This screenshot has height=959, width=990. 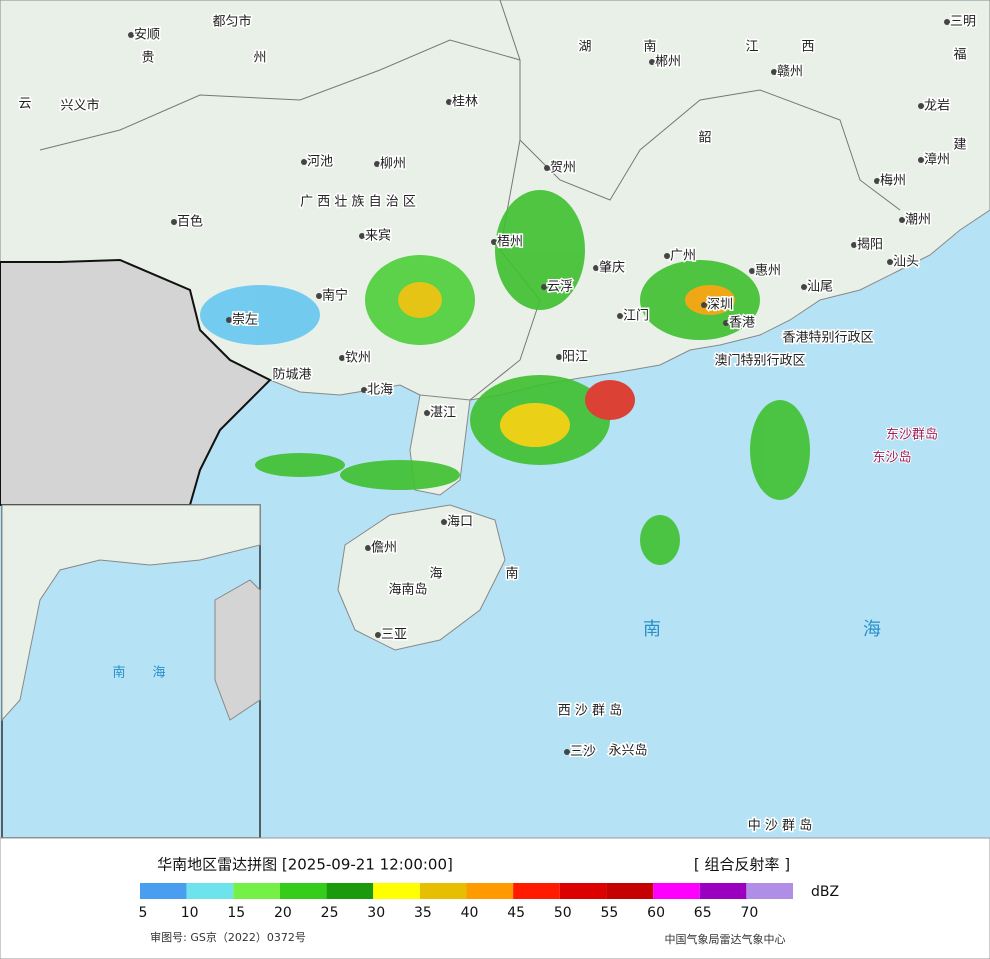 What do you see at coordinates (959, 145) in the screenshot?
I see `place-label: 建` at bounding box center [959, 145].